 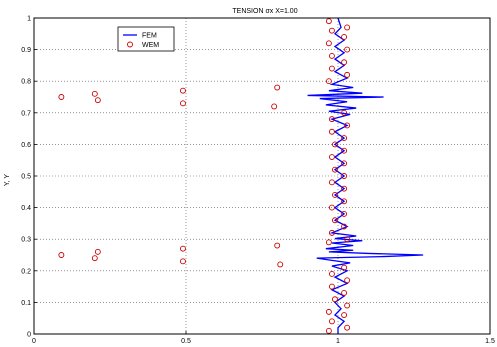 What do you see at coordinates (264, 11) in the screenshot?
I see `chart-title: TENSION σx X=1.00` at bounding box center [264, 11].